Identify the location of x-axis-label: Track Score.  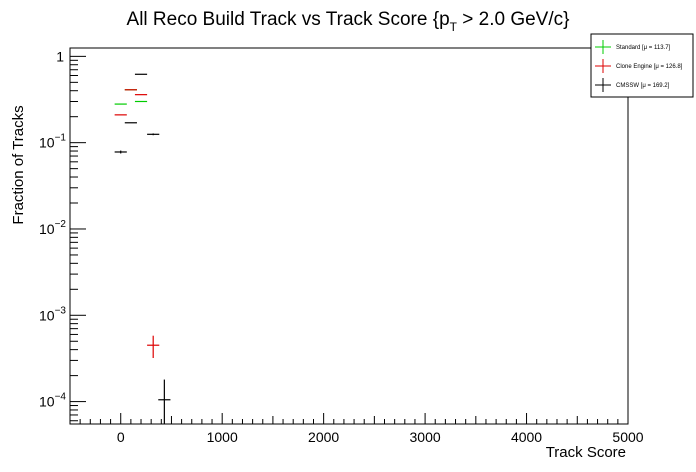
(586, 452).